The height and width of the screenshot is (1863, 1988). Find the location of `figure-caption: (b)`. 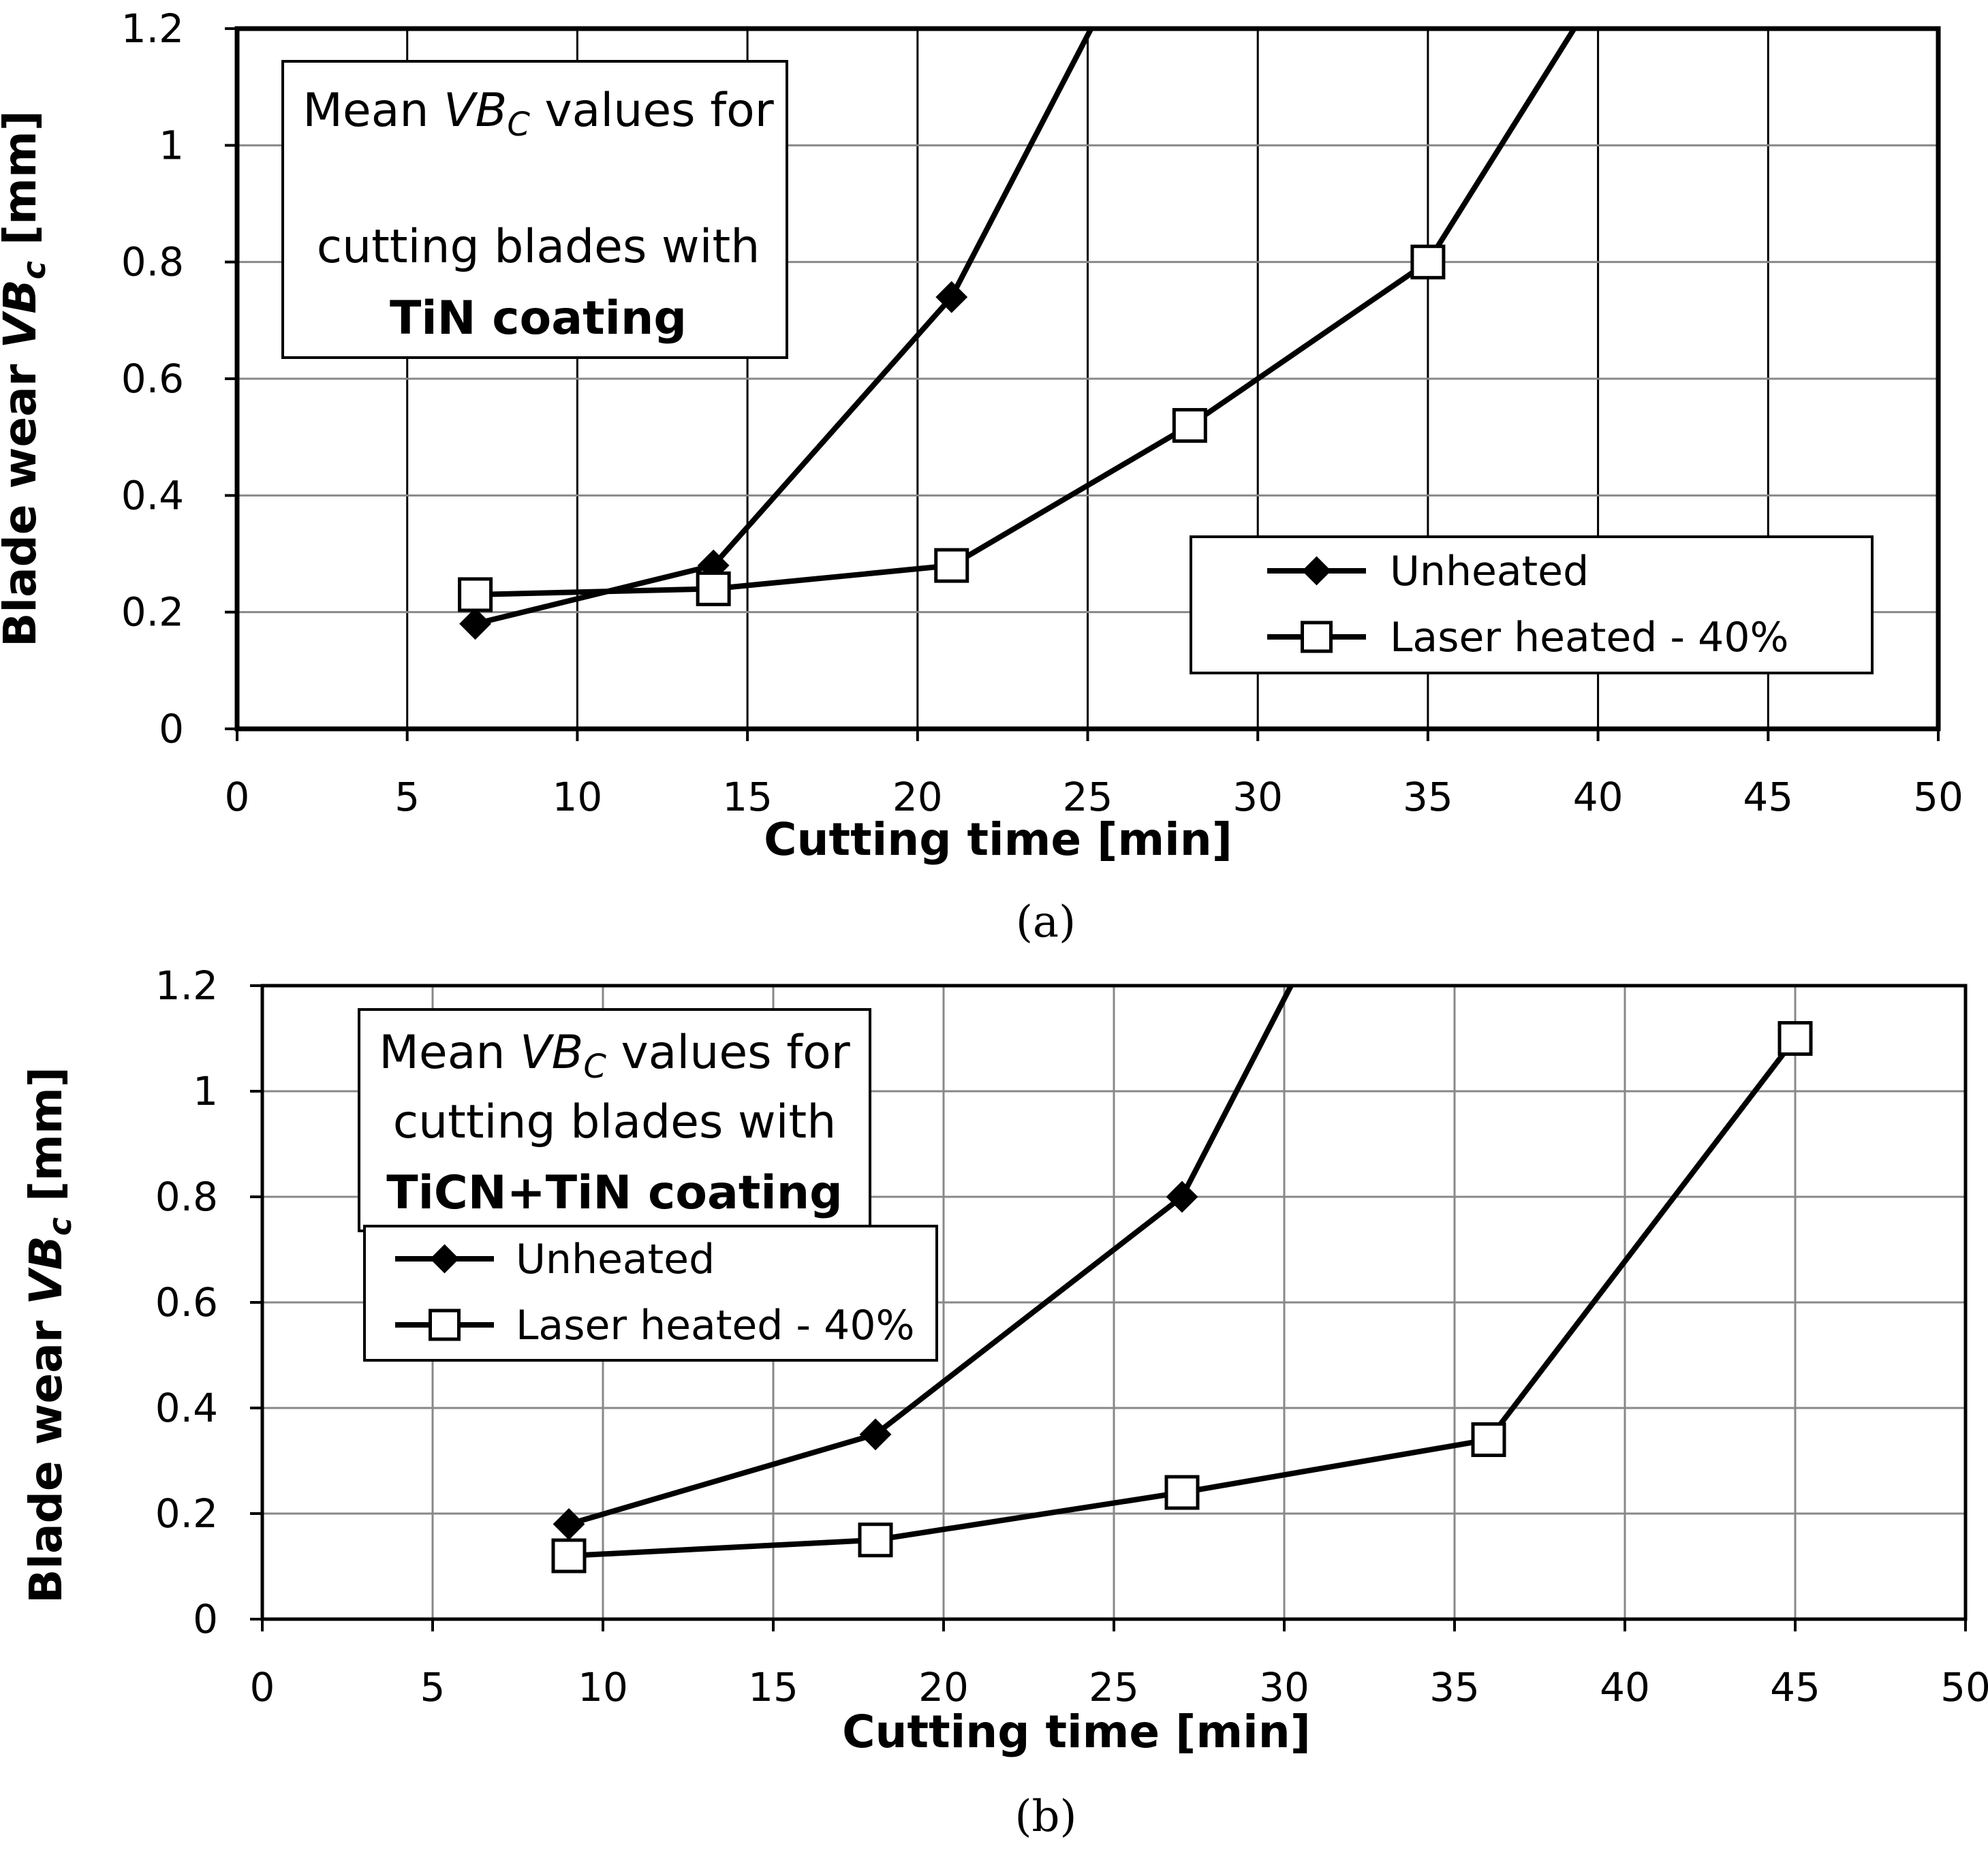

figure-caption: (b) is located at coordinates (1046, 1816).